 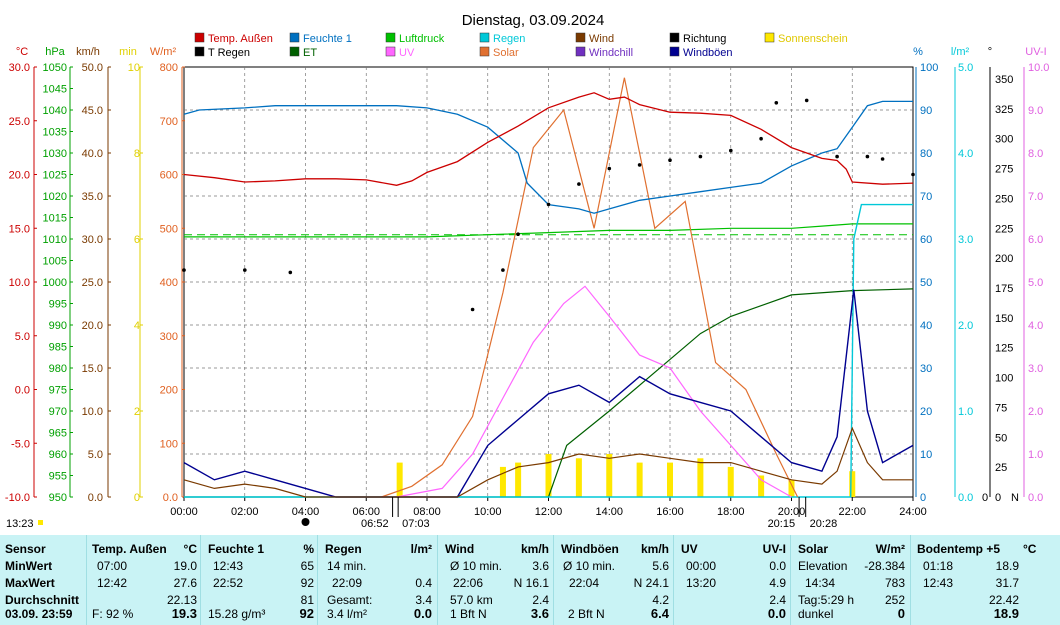 I want to click on left-axis-tick: 600, so click(x=169, y=176).